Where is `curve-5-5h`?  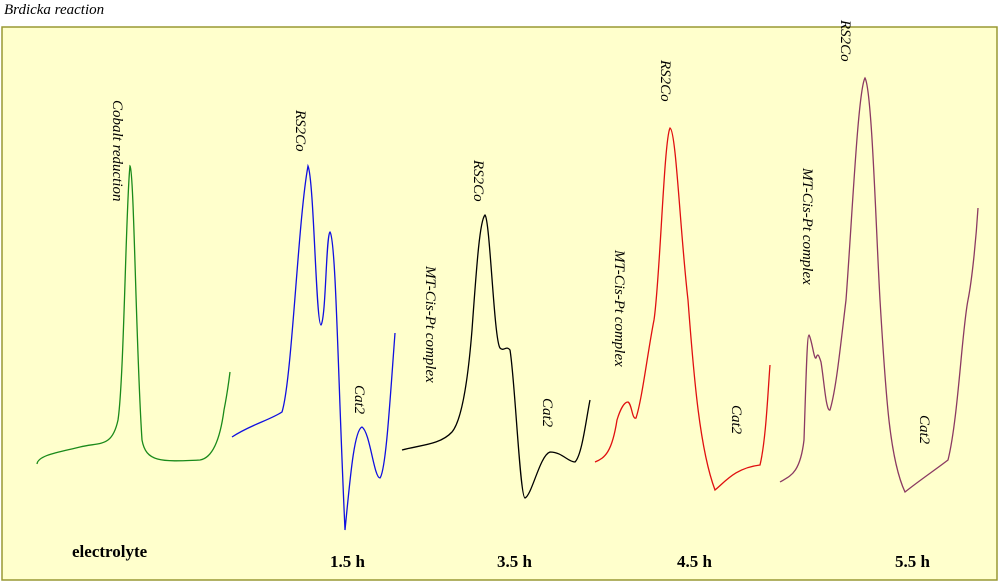 curve-5-5h is located at coordinates (879, 285).